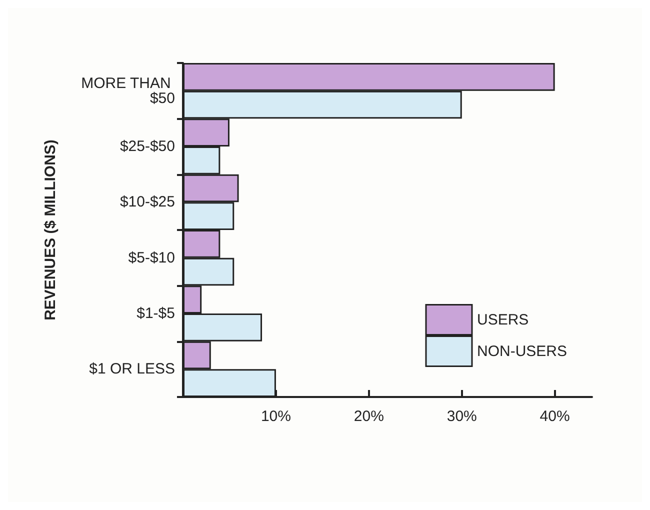 Image resolution: width=650 pixels, height=510 pixels. Describe the element at coordinates (522, 351) in the screenshot. I see `legend-label: NON-USERS` at that location.